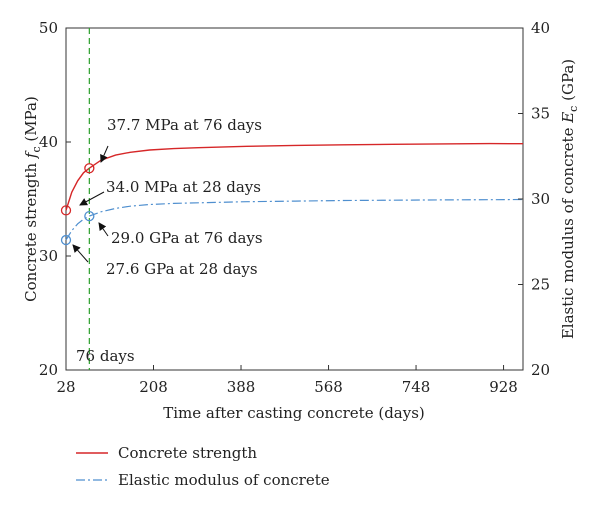 The width and height of the screenshot is (600, 505). I want to click on concrete-strength-line, so click(294, 176).